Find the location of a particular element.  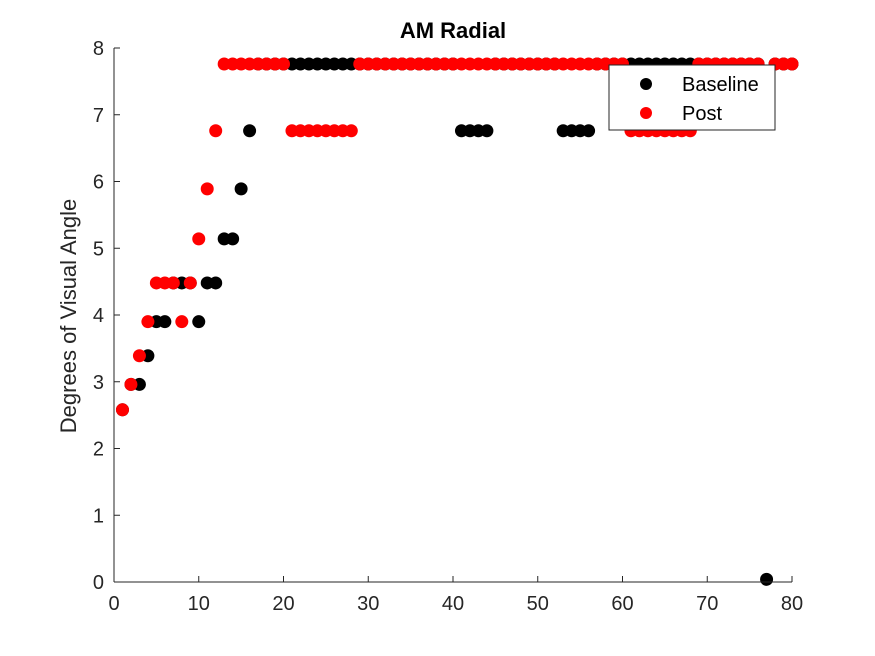

x-tick-label: 80 is located at coordinates (792, 604).